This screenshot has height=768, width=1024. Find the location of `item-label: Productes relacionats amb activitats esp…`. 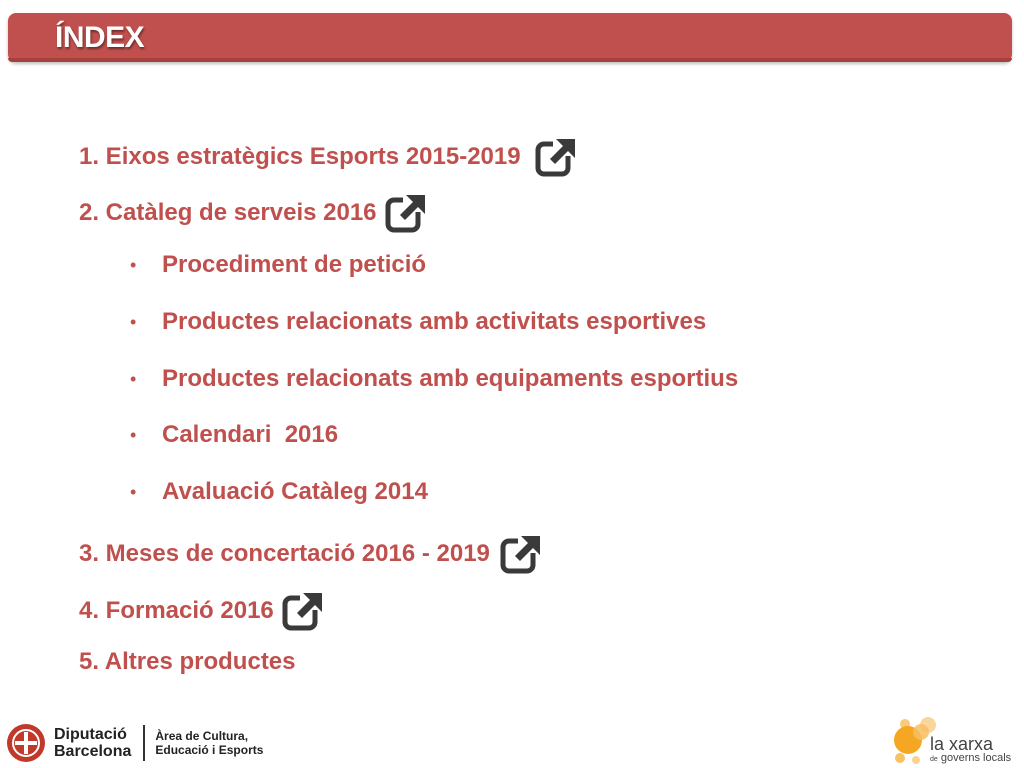

item-label: Productes relacionats amb activitats esp… is located at coordinates (434, 321).